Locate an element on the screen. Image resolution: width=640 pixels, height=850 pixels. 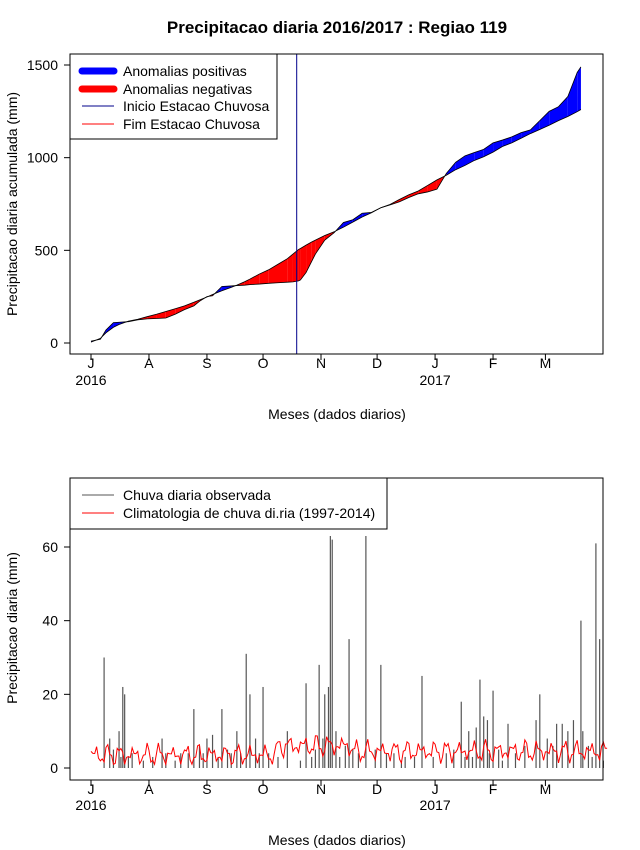
chart1-y-axis: 0 500 1000 1500 is located at coordinates (48, 204).